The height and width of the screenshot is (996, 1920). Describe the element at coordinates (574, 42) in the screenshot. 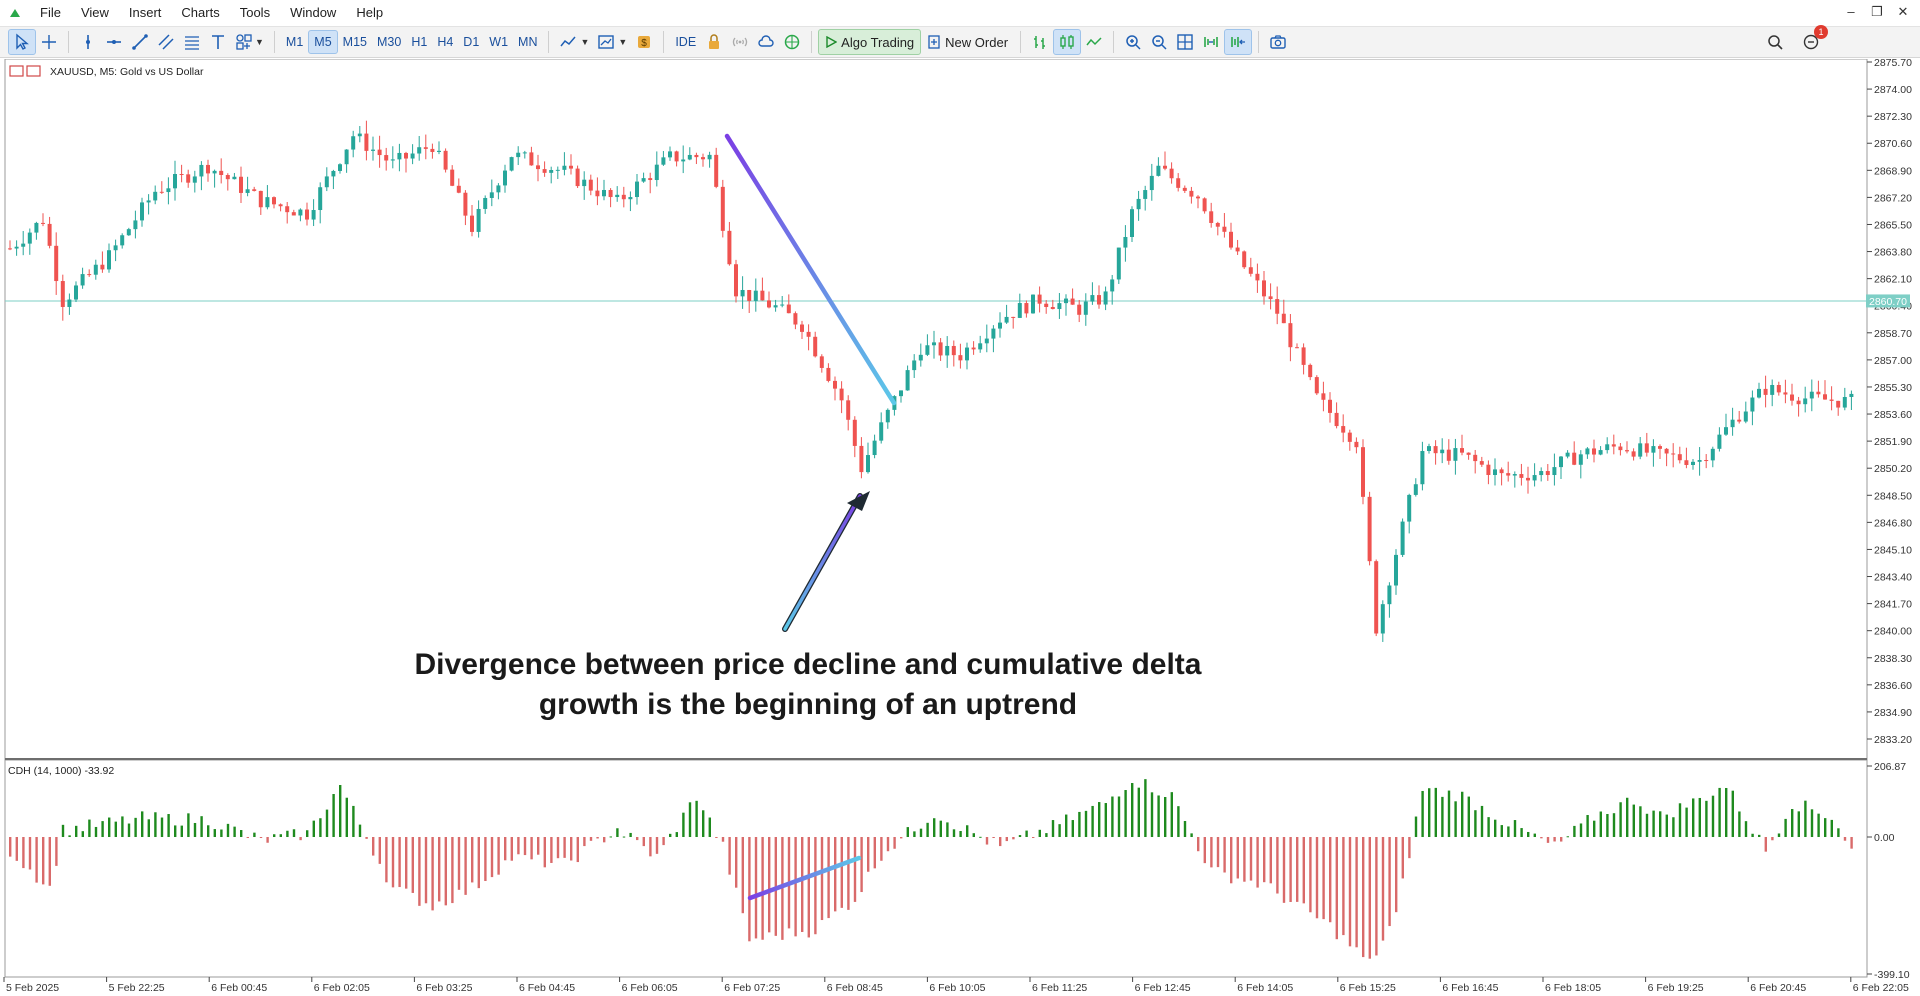

I see `indicators-button: ▼` at that location.